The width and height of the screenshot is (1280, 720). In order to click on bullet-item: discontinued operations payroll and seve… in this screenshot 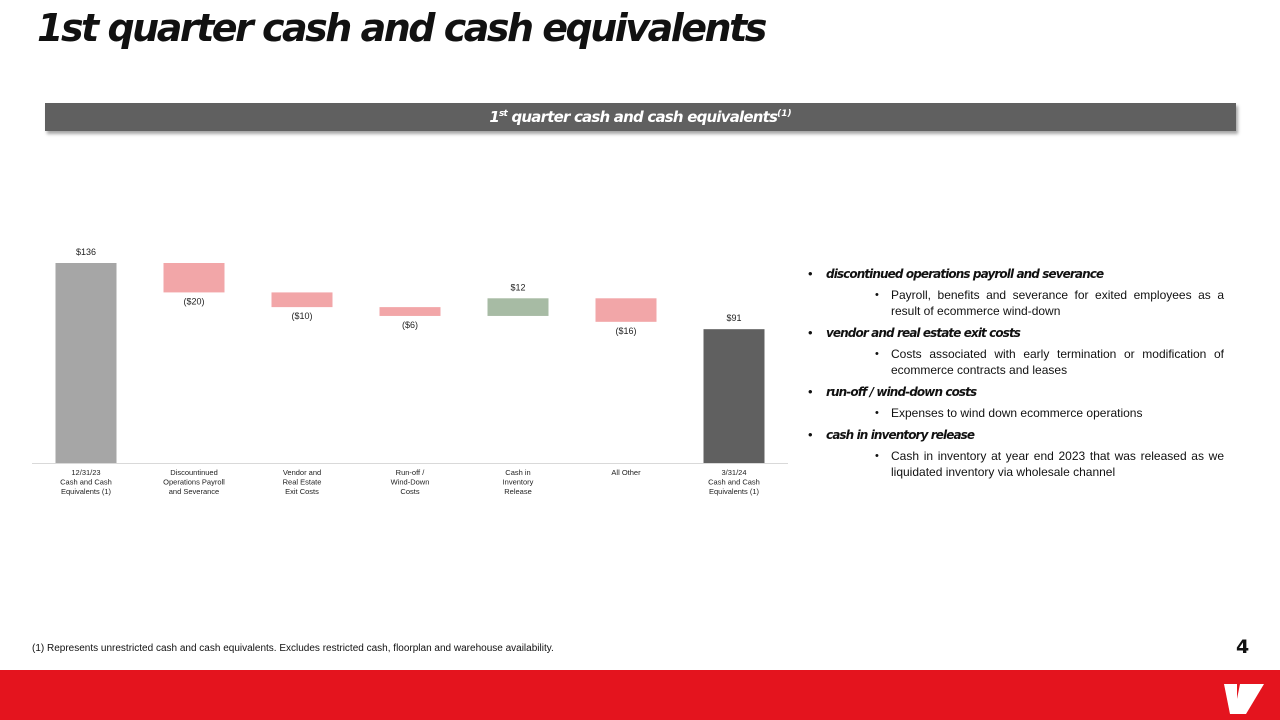, I will do `click(1016, 292)`.